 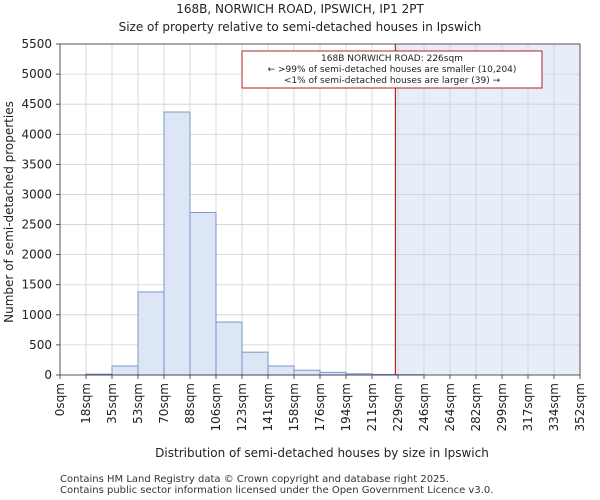 What do you see at coordinates (372, 407) in the screenshot?
I see `x-tick-label: 211sqm` at bounding box center [372, 407].